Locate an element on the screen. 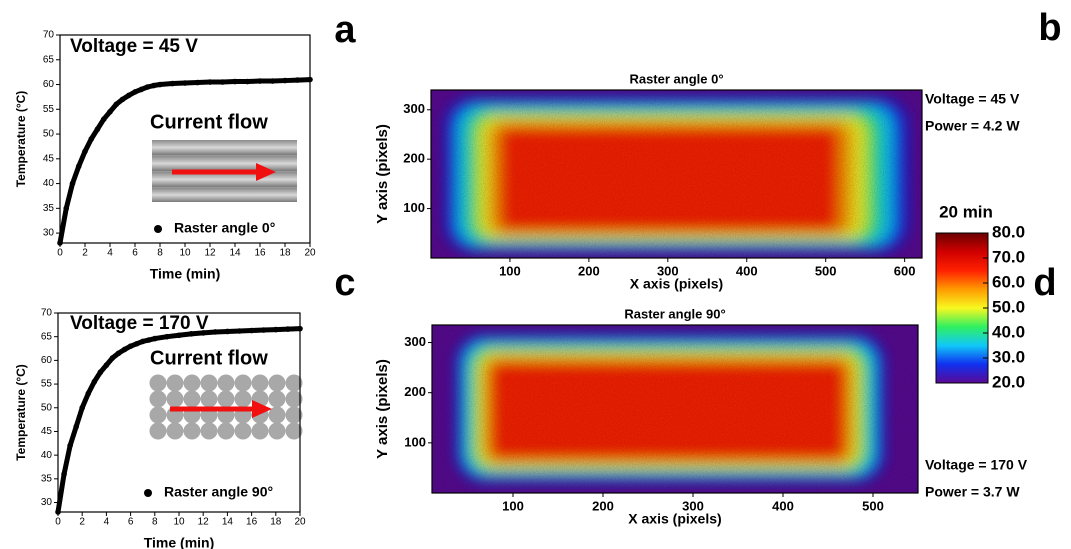 This screenshot has width=1071, height=549. colorbar-label: 20.0 is located at coordinates (1008, 381).